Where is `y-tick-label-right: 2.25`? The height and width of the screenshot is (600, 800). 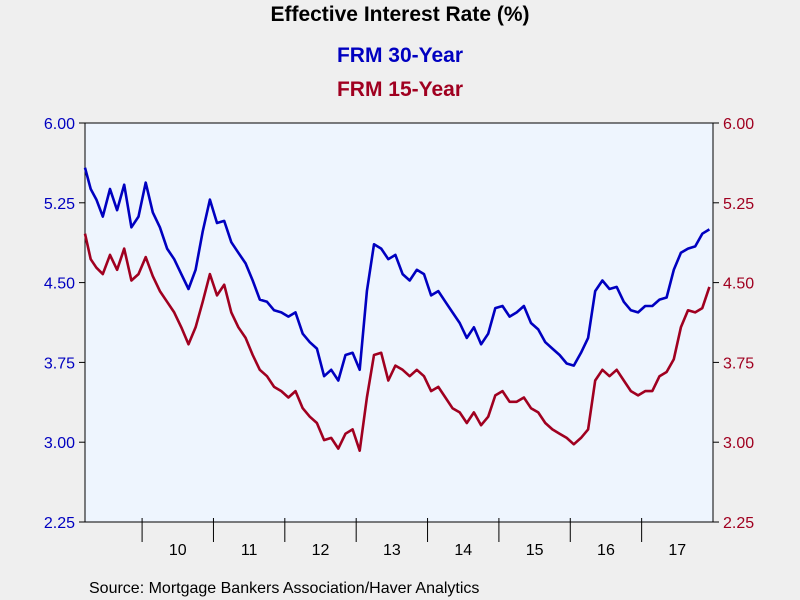 y-tick-label-right: 2.25 is located at coordinates (738, 523).